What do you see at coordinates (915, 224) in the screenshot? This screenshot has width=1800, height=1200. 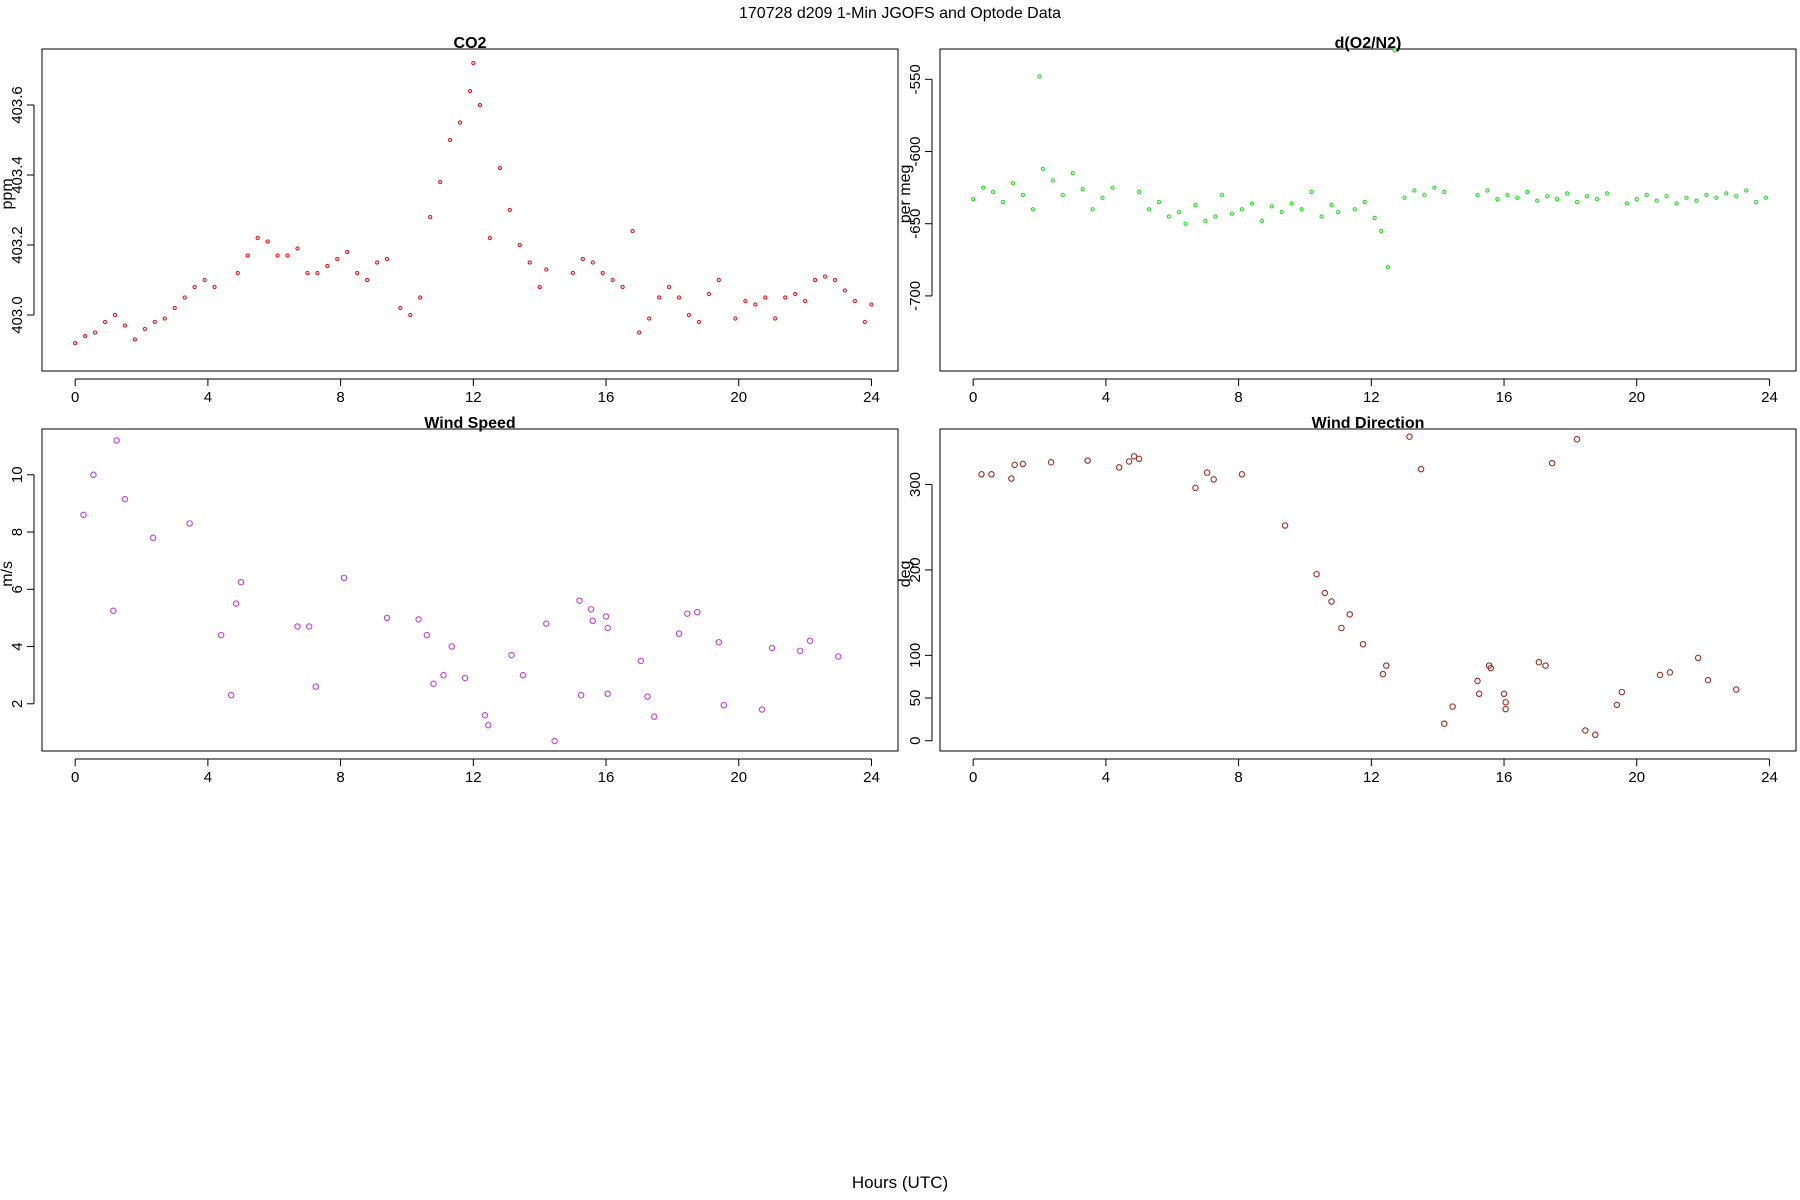 I see `y-tick-label: -650` at bounding box center [915, 224].